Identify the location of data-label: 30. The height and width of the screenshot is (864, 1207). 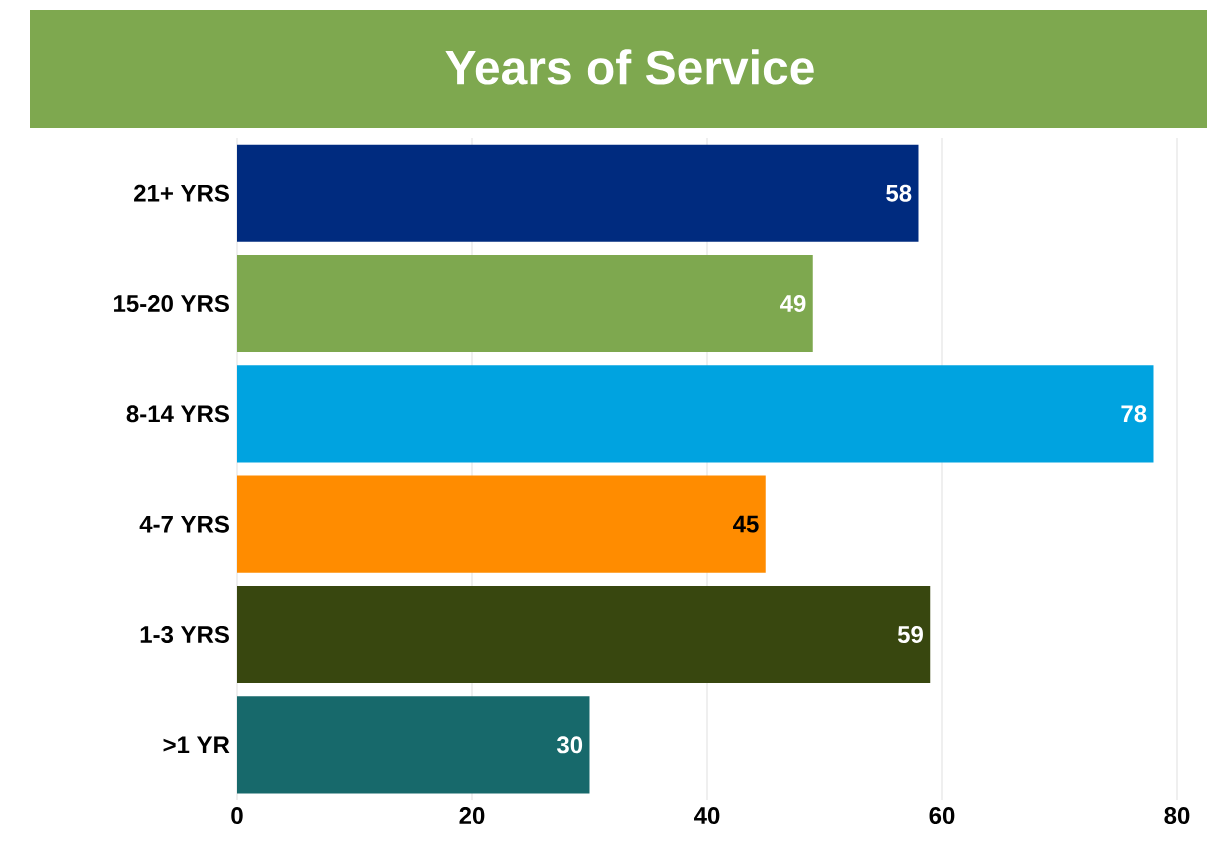
(569, 745).